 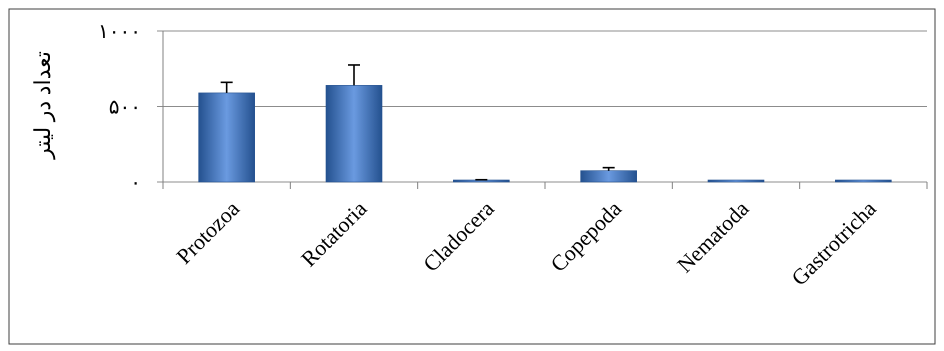 I want to click on bar-protozoa, so click(x=227, y=137).